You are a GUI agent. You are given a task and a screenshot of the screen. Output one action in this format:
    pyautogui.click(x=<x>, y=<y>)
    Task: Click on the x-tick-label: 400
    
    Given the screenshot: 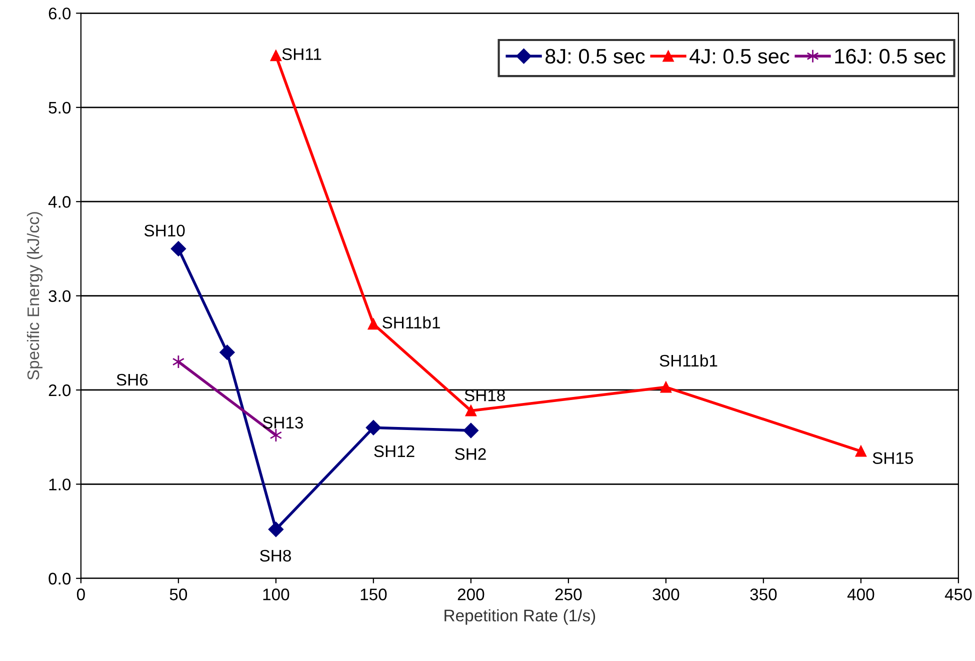 What is the action you would take?
    pyautogui.click(x=860, y=594)
    